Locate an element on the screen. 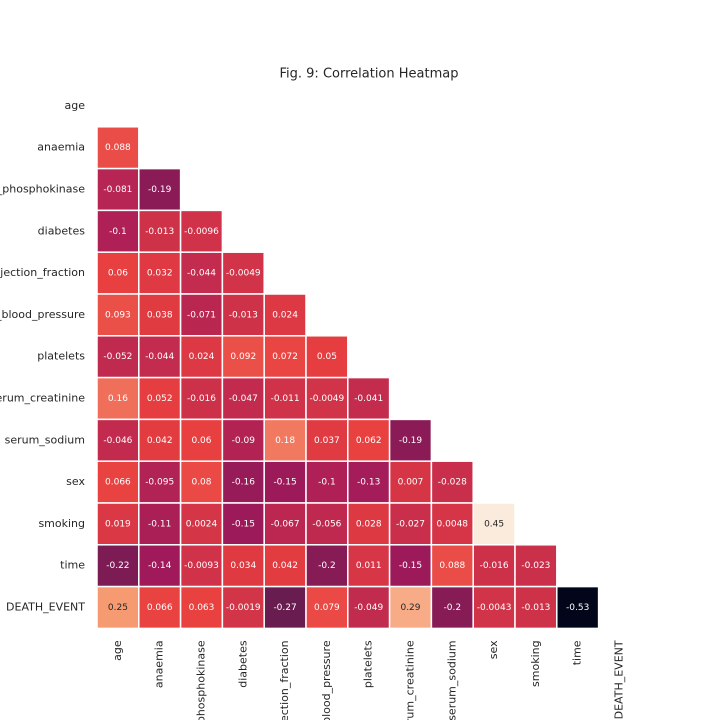 Image resolution: width=720 pixels, height=720 pixels. cell-label: -0.14 is located at coordinates (160, 566).